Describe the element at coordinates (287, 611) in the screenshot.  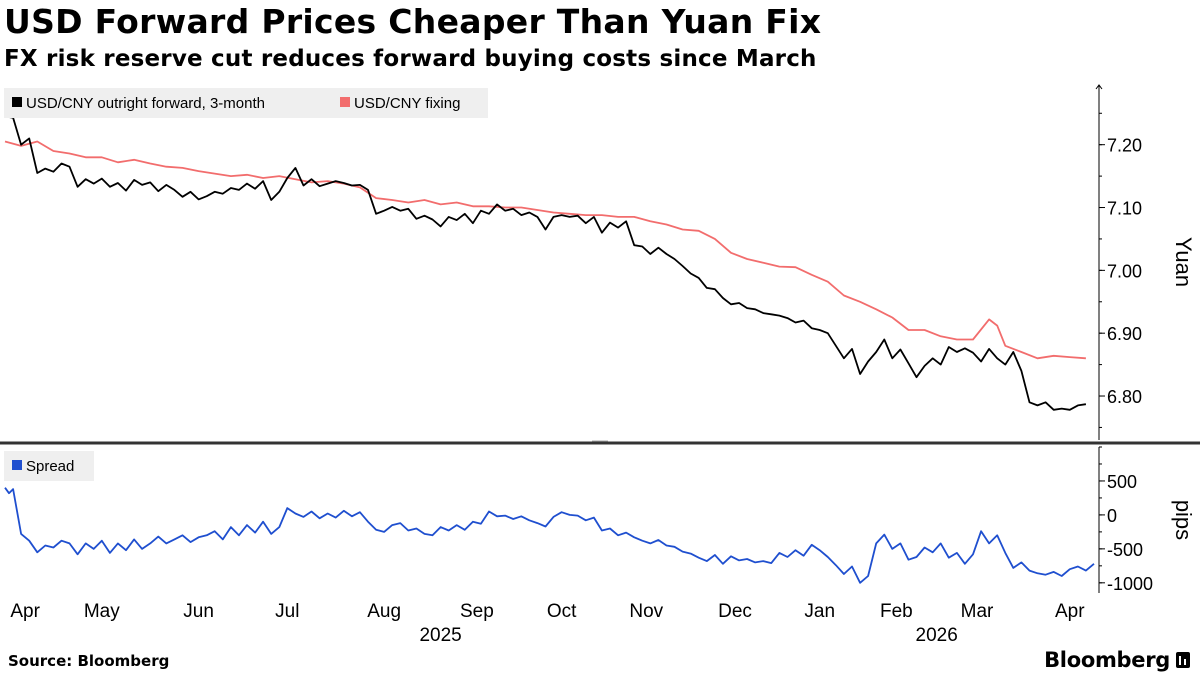
I see `x-tick-label-month: Jul` at that location.